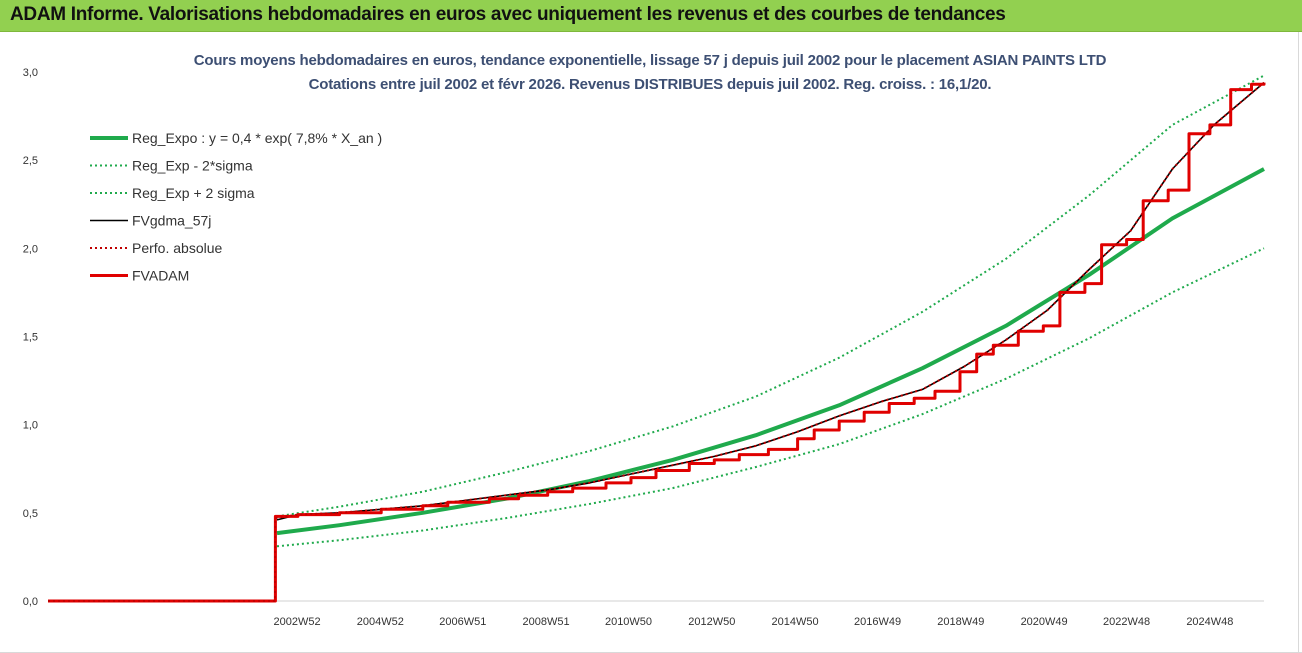  What do you see at coordinates (30, 602) in the screenshot?
I see `y-tick-label: 0,0` at bounding box center [30, 602].